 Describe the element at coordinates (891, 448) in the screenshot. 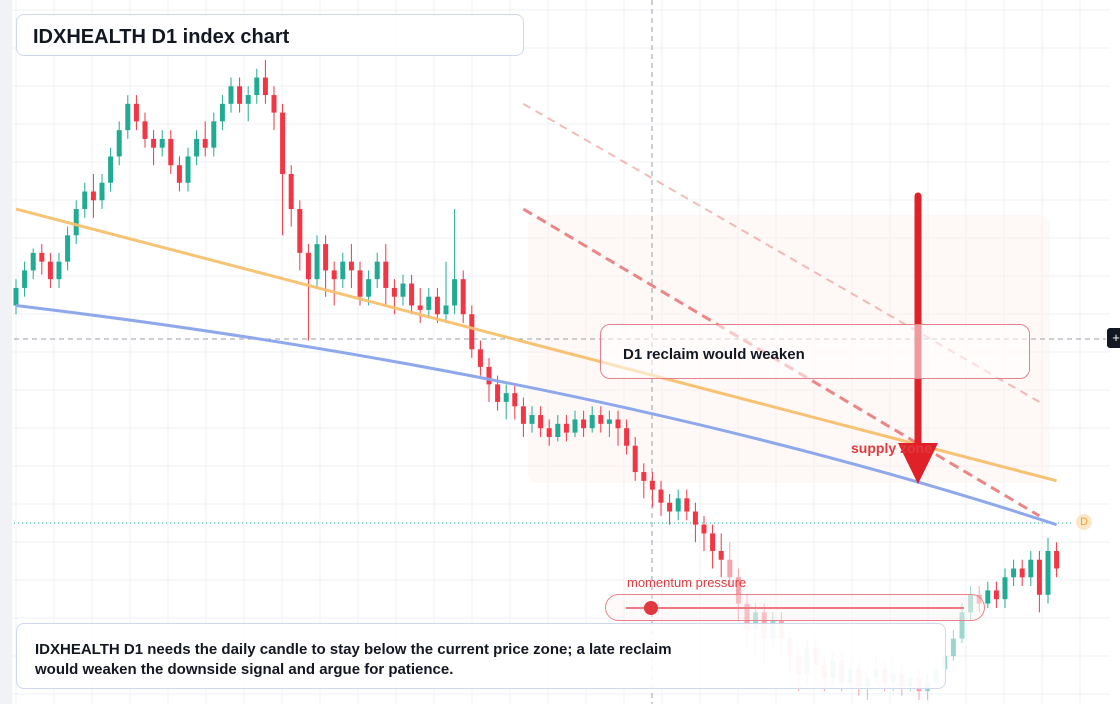

I see `supply-zone-label: supply zone` at that location.